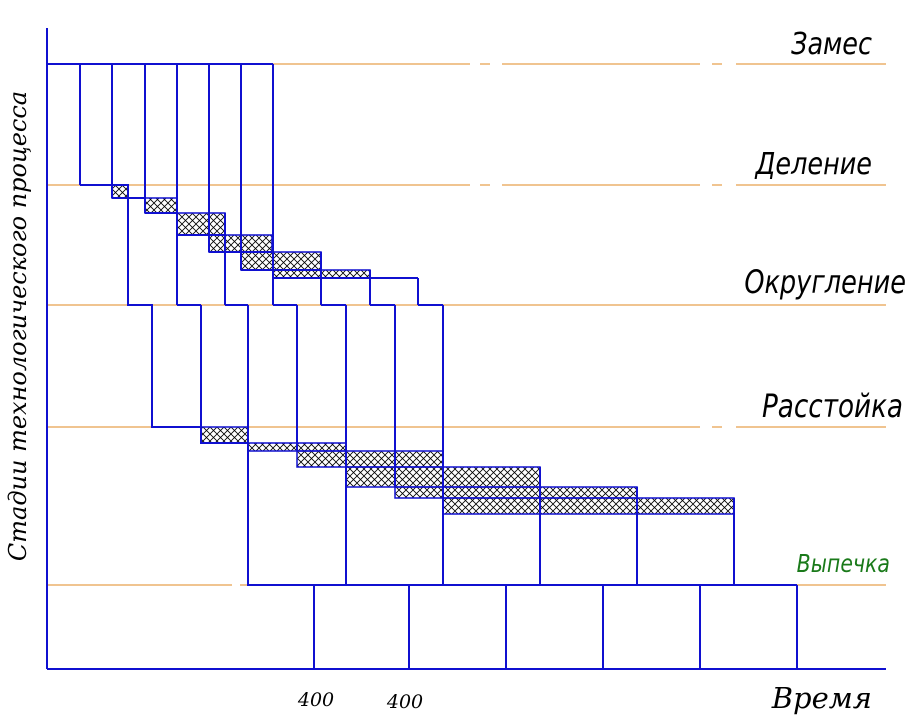  Describe the element at coordinates (825, 282) in the screenshot. I see `stage-label-okruglenie: Округление` at that location.